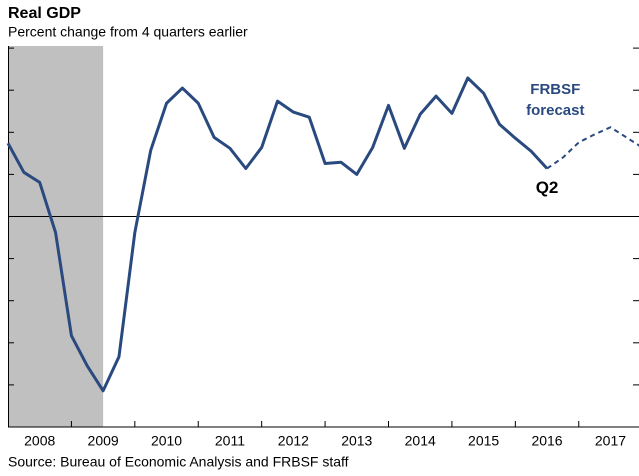  I want to click on x-tick-label: 2017, so click(610, 441).